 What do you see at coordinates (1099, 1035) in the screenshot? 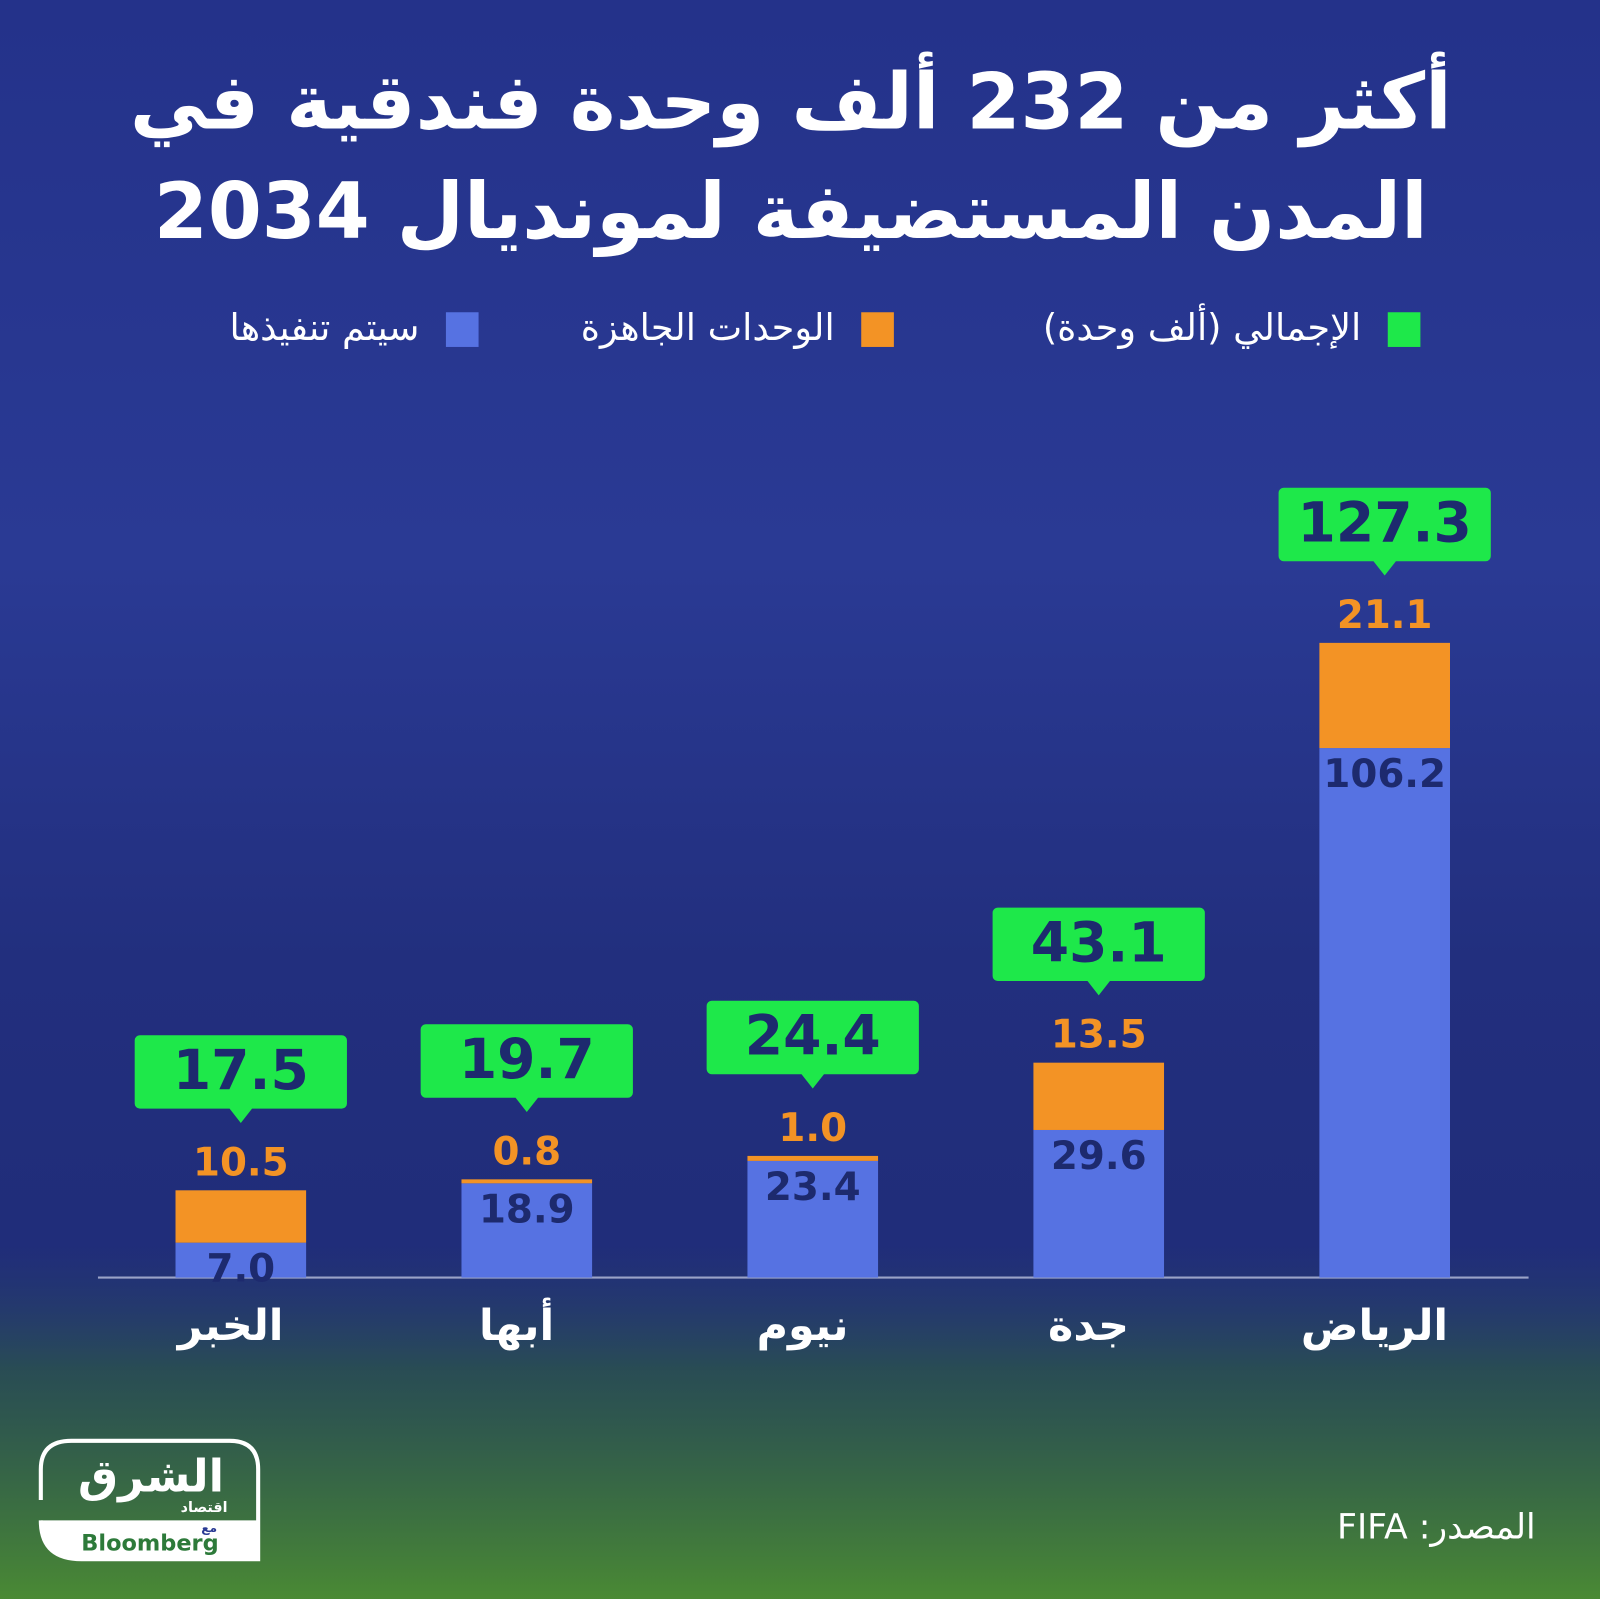
I see `ready-label: 13.5` at bounding box center [1099, 1035].